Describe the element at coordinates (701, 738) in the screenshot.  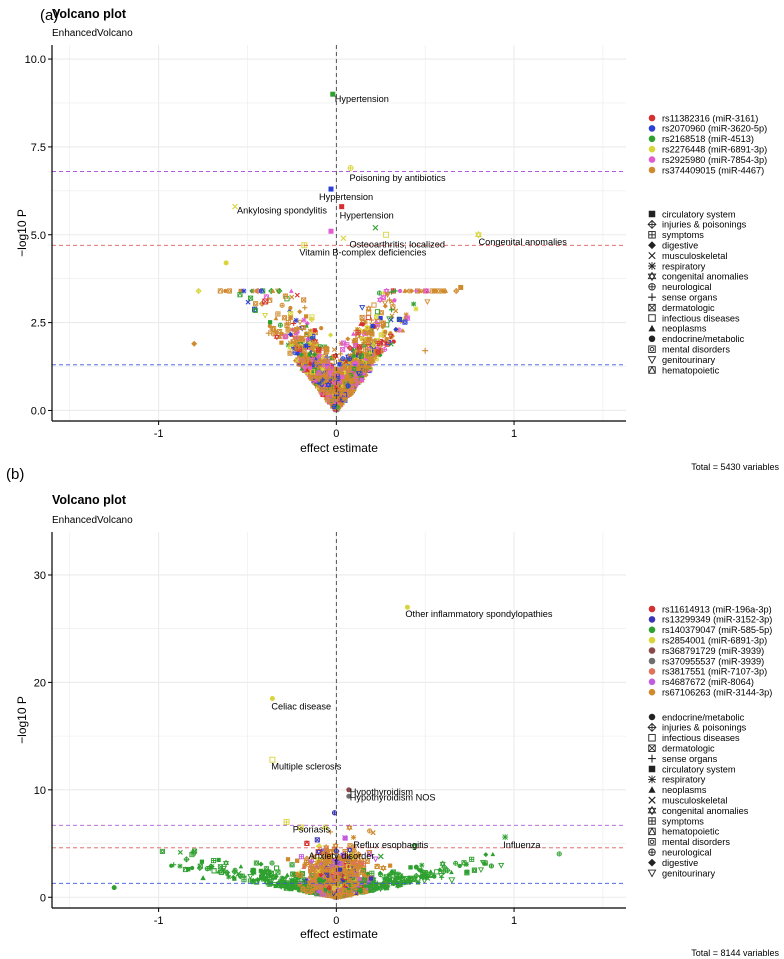
I see `legend-category-label: infectious diseases` at that location.